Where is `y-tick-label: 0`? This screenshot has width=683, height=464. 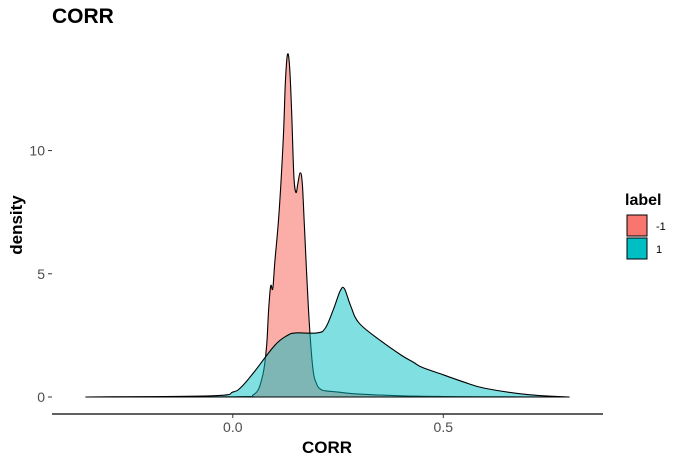 y-tick-label: 0 is located at coordinates (41, 397).